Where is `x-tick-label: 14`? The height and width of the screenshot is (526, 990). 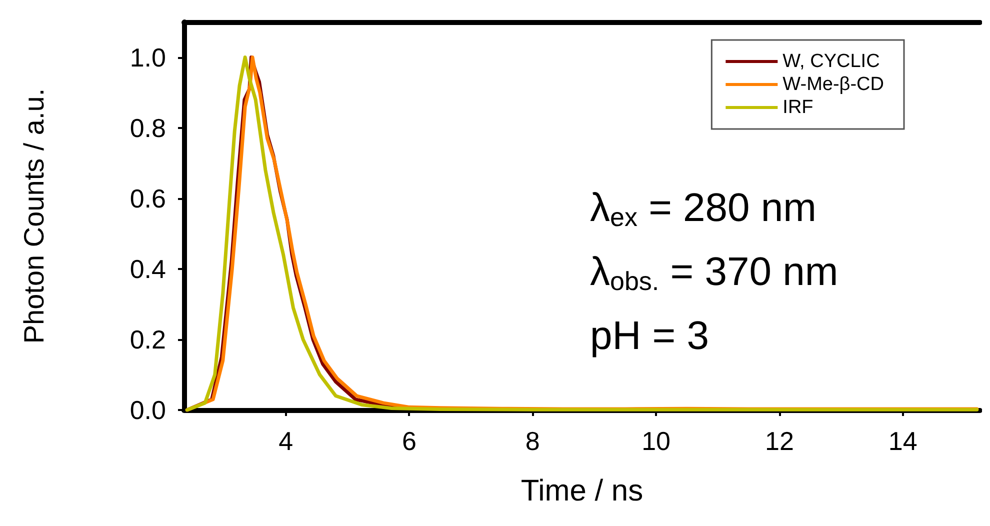
x-tick-label: 14 is located at coordinates (903, 441).